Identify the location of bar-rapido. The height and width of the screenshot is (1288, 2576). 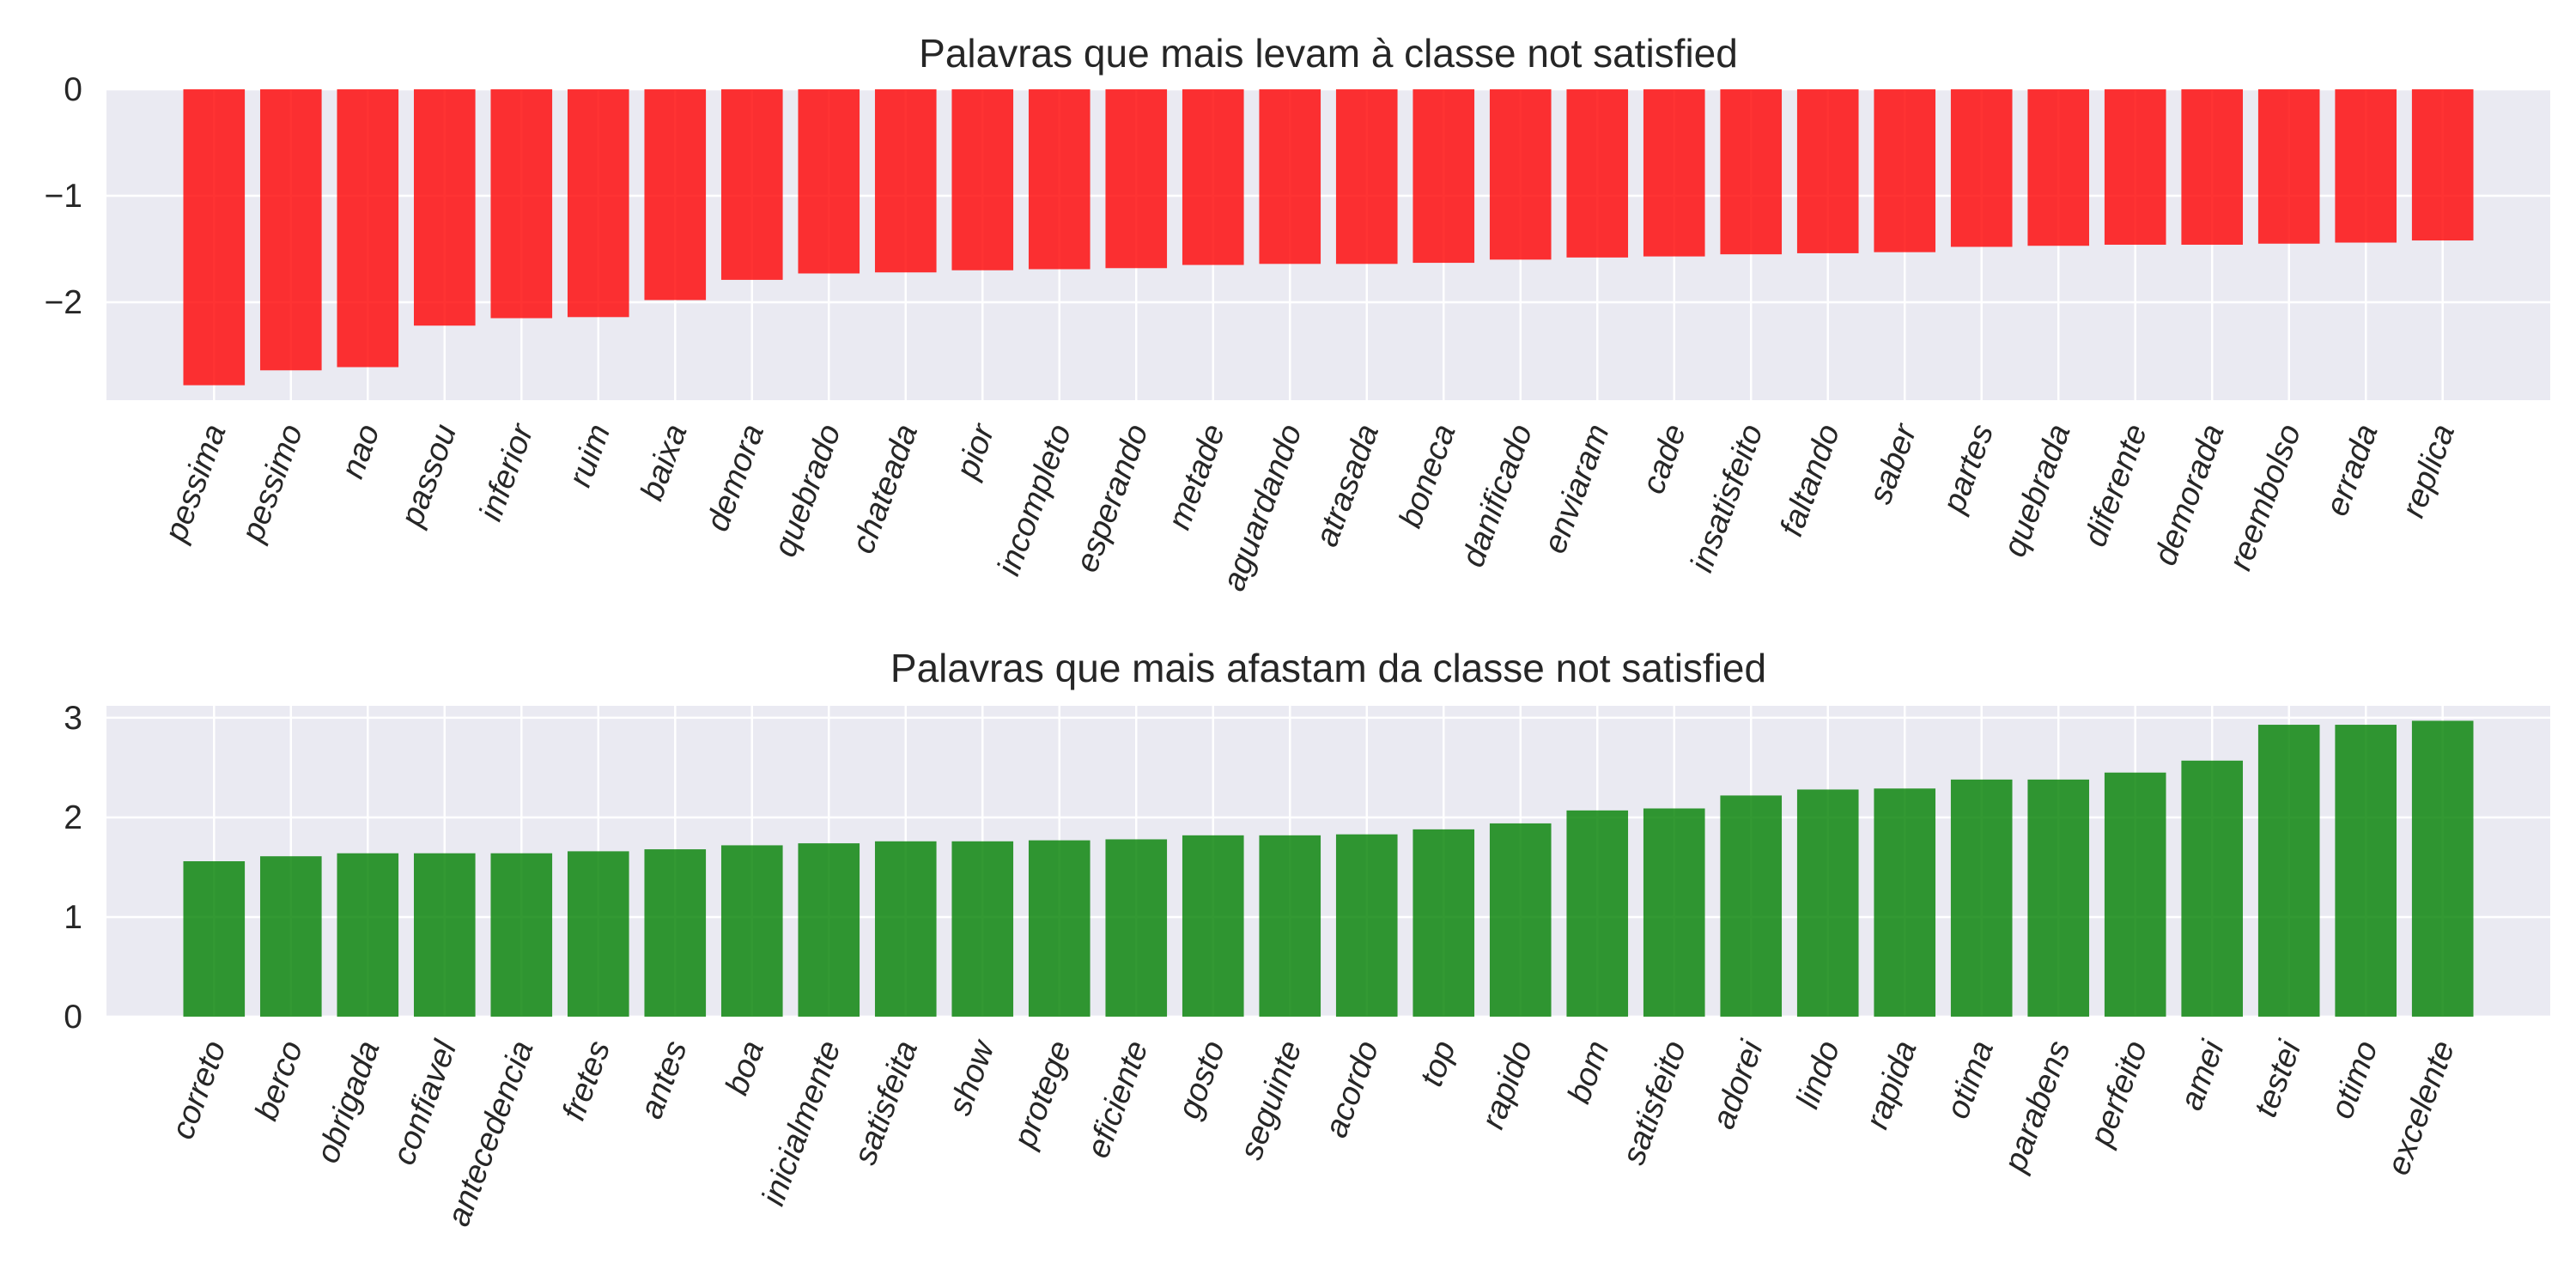
(1521, 920).